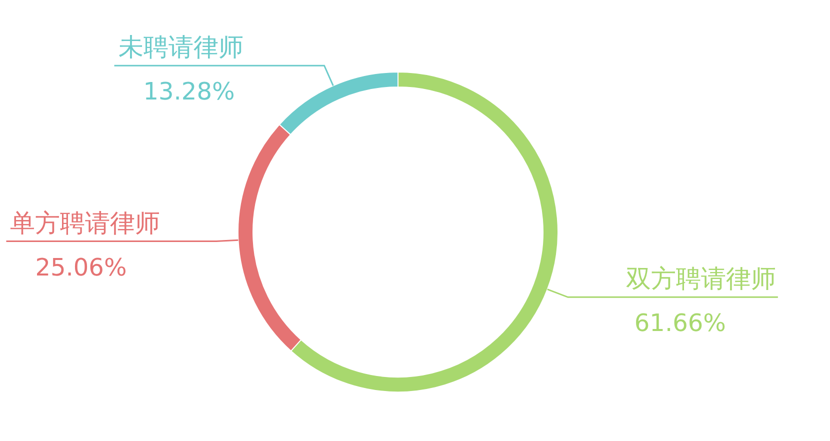  What do you see at coordinates (680, 323) in the screenshot?
I see `data-label: 61.66%` at bounding box center [680, 323].